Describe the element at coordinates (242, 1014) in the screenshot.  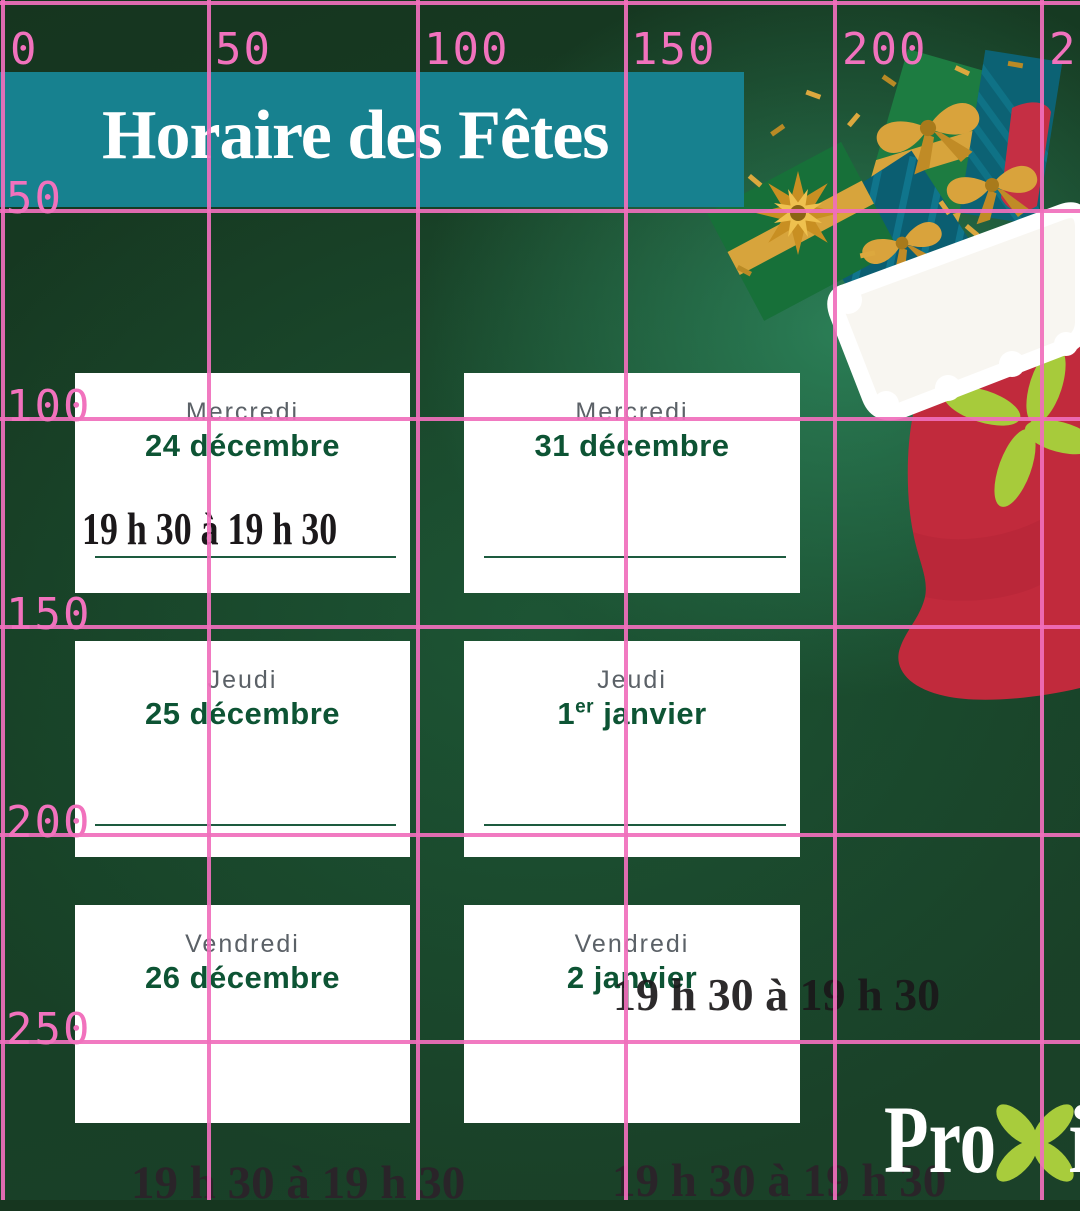
I see `schedule-card-dec26: Vendredi 26 décembre` at that location.